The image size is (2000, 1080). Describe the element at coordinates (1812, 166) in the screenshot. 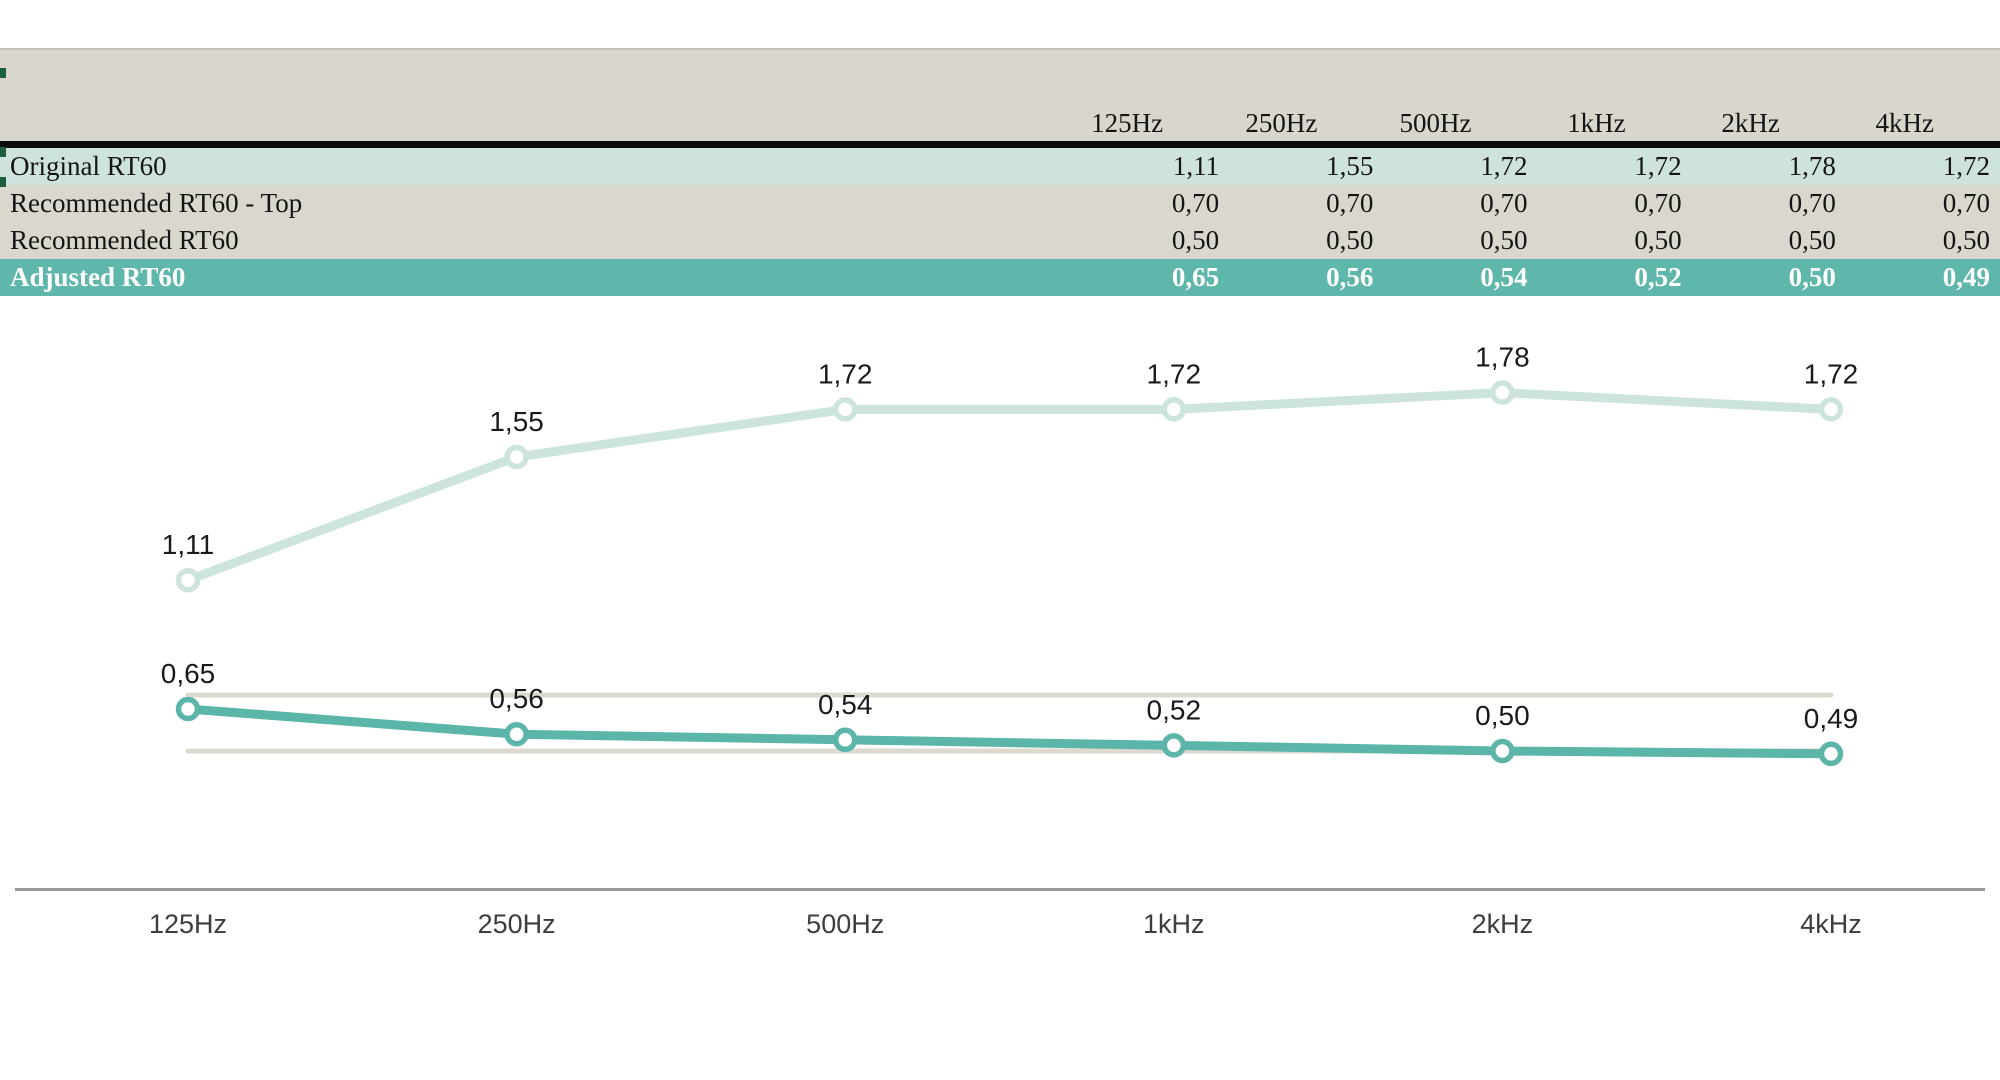

I see `value-cell: 1,78` at that location.